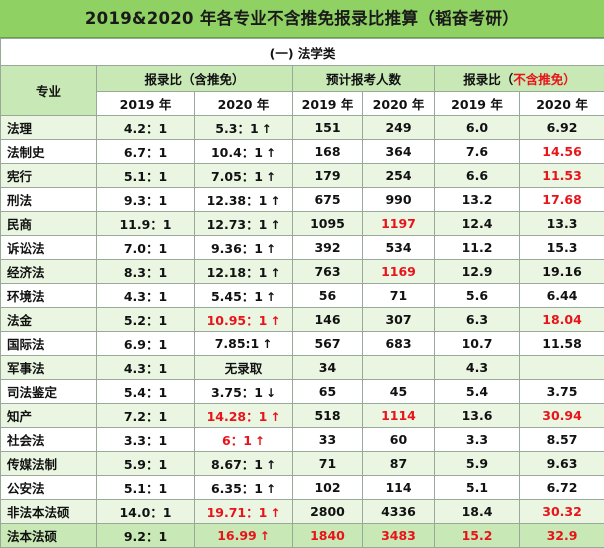  I want to click on ratio-2020-excl: 11.53, so click(562, 176).